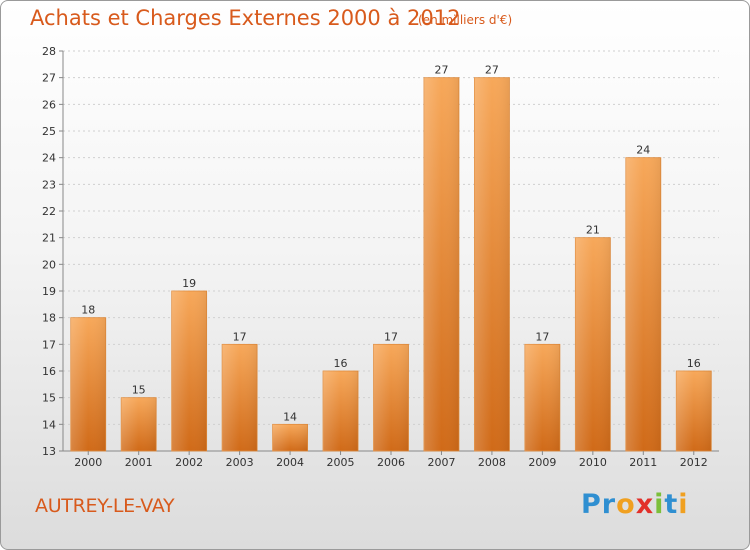 The image size is (750, 550). What do you see at coordinates (49, 344) in the screenshot?
I see `y-tick-label: 17` at bounding box center [49, 344].